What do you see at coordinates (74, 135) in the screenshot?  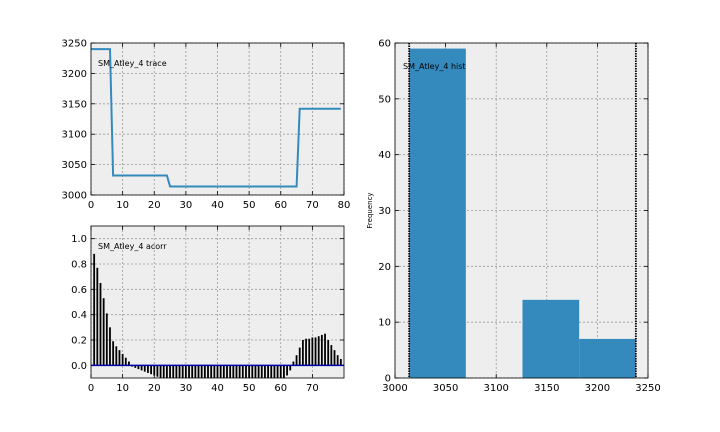 I see `y-tick-label: 3100` at bounding box center [74, 135].